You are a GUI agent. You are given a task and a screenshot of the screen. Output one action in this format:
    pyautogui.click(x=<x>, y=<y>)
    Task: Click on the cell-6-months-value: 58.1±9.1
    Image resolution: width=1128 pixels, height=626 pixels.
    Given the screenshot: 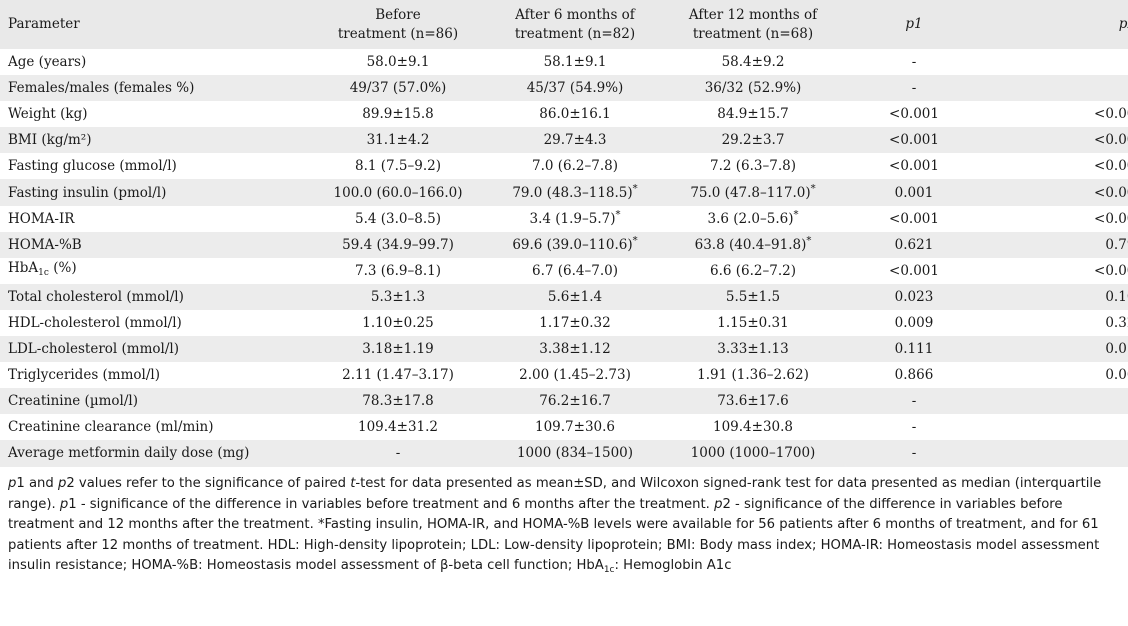 What is the action you would take?
    pyautogui.click(x=575, y=62)
    